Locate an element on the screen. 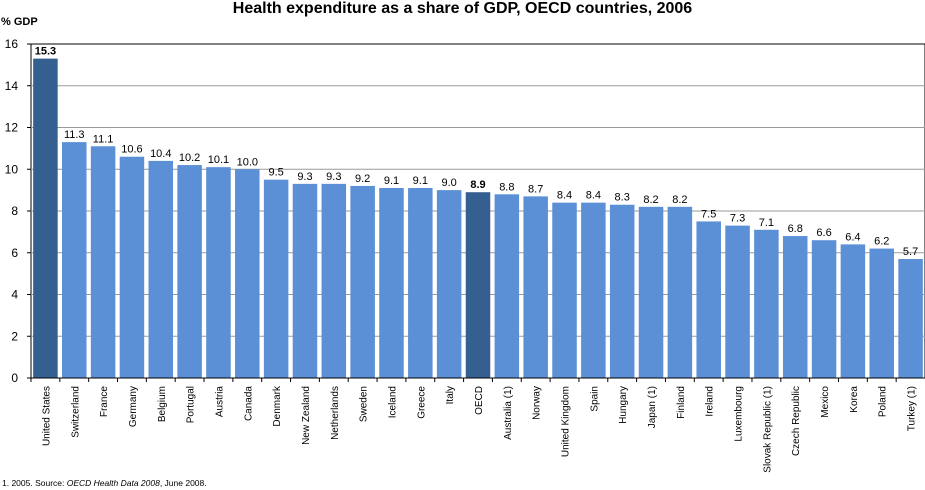 Image resolution: width=925 pixels, height=490 pixels. data-label: 9.5 is located at coordinates (275, 173).